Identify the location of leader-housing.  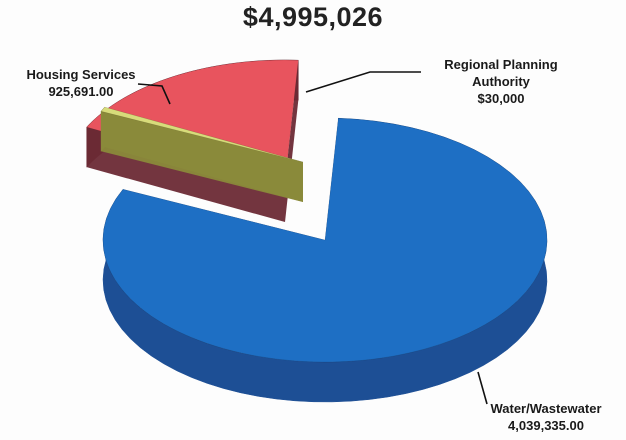
(154, 94).